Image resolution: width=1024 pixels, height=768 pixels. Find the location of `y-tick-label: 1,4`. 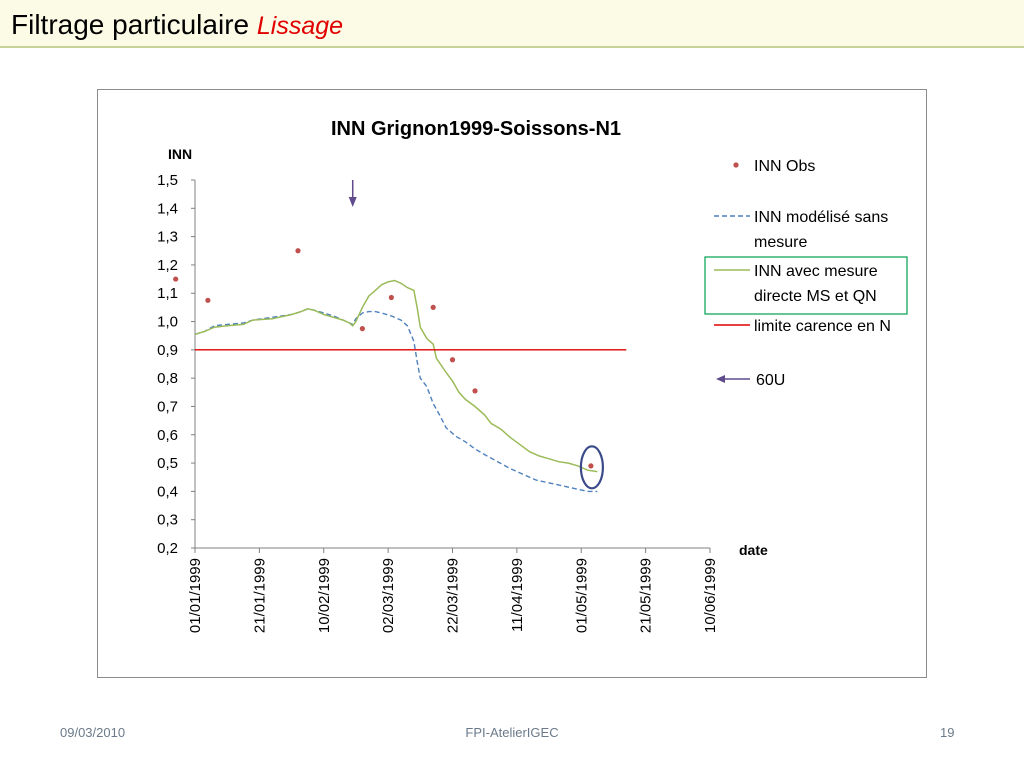

y-tick-label: 1,4 is located at coordinates (167, 208).